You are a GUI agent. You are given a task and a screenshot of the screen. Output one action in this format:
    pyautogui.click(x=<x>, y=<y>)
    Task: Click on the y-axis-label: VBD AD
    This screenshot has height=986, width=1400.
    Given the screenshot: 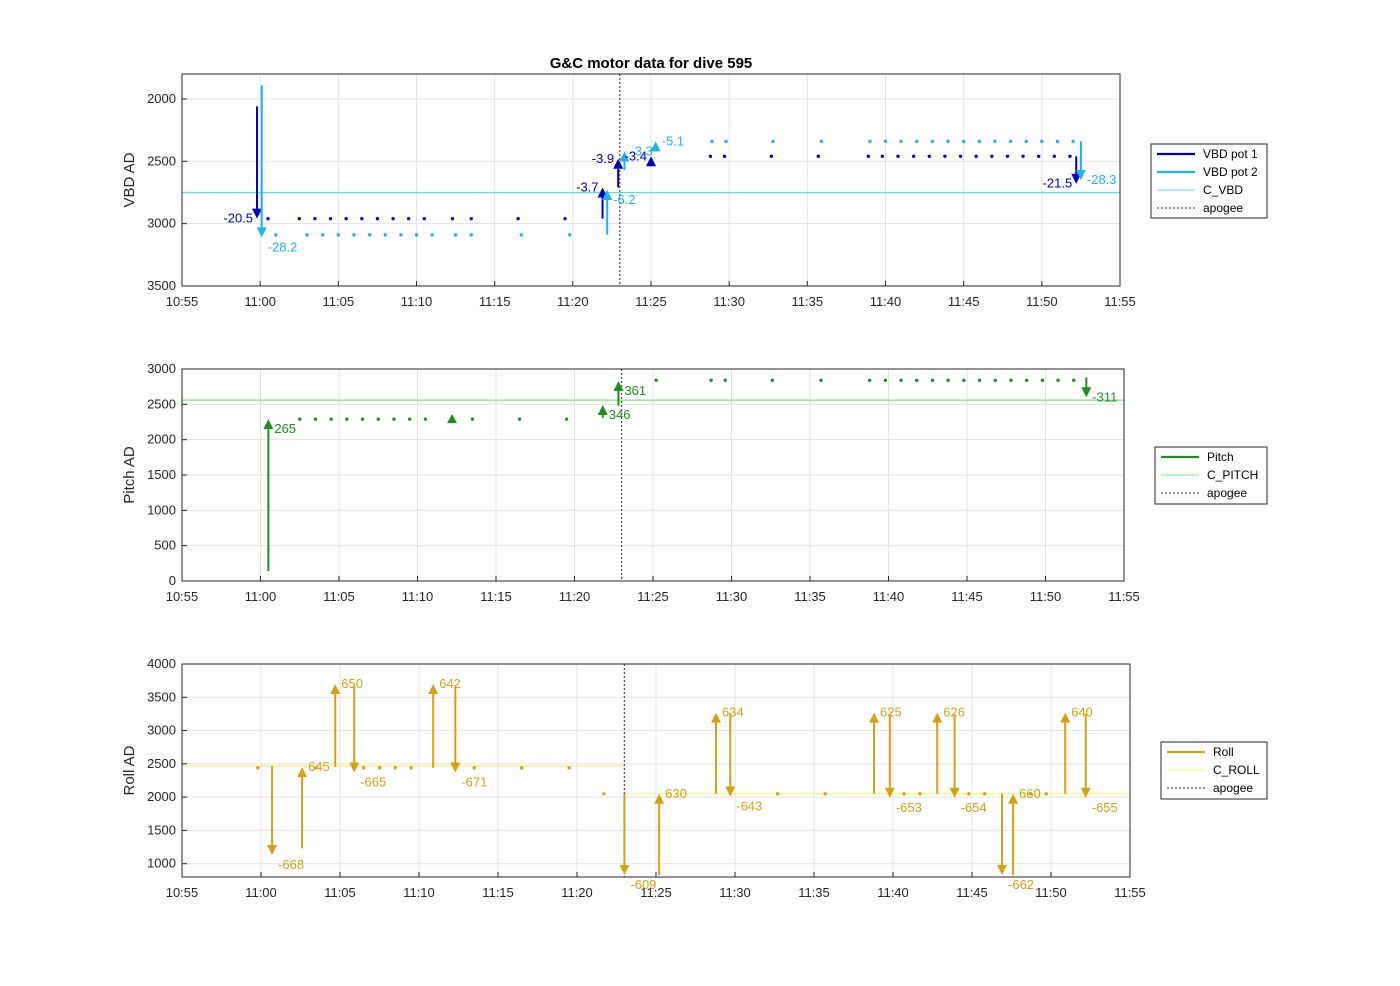 What is the action you would take?
    pyautogui.click(x=129, y=179)
    